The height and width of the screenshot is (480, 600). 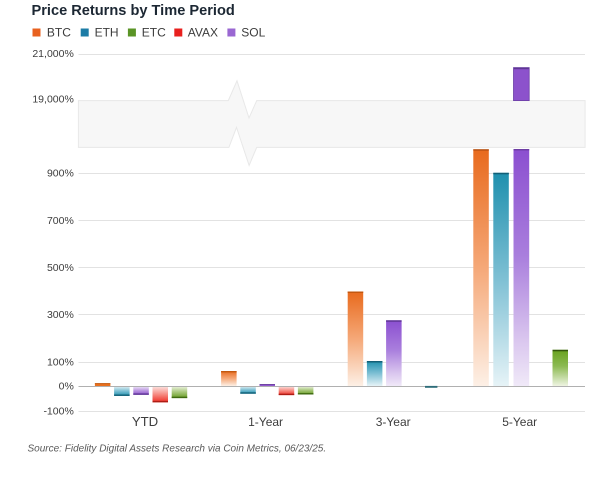 I want to click on svg-text: -100%, so click(x=58, y=411).